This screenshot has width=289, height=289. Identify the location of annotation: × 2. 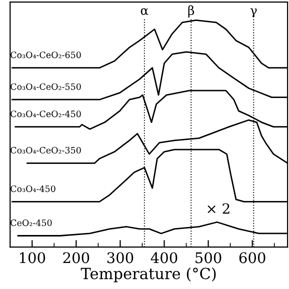
(219, 208).